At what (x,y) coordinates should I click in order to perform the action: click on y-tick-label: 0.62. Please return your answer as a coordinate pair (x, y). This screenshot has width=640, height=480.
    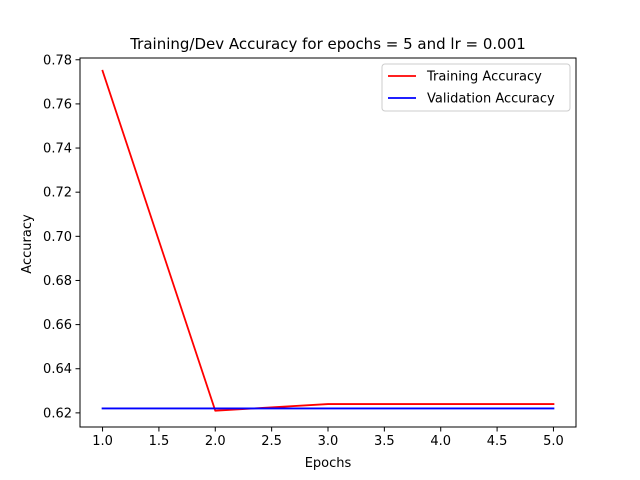
    Looking at the image, I should click on (57, 413).